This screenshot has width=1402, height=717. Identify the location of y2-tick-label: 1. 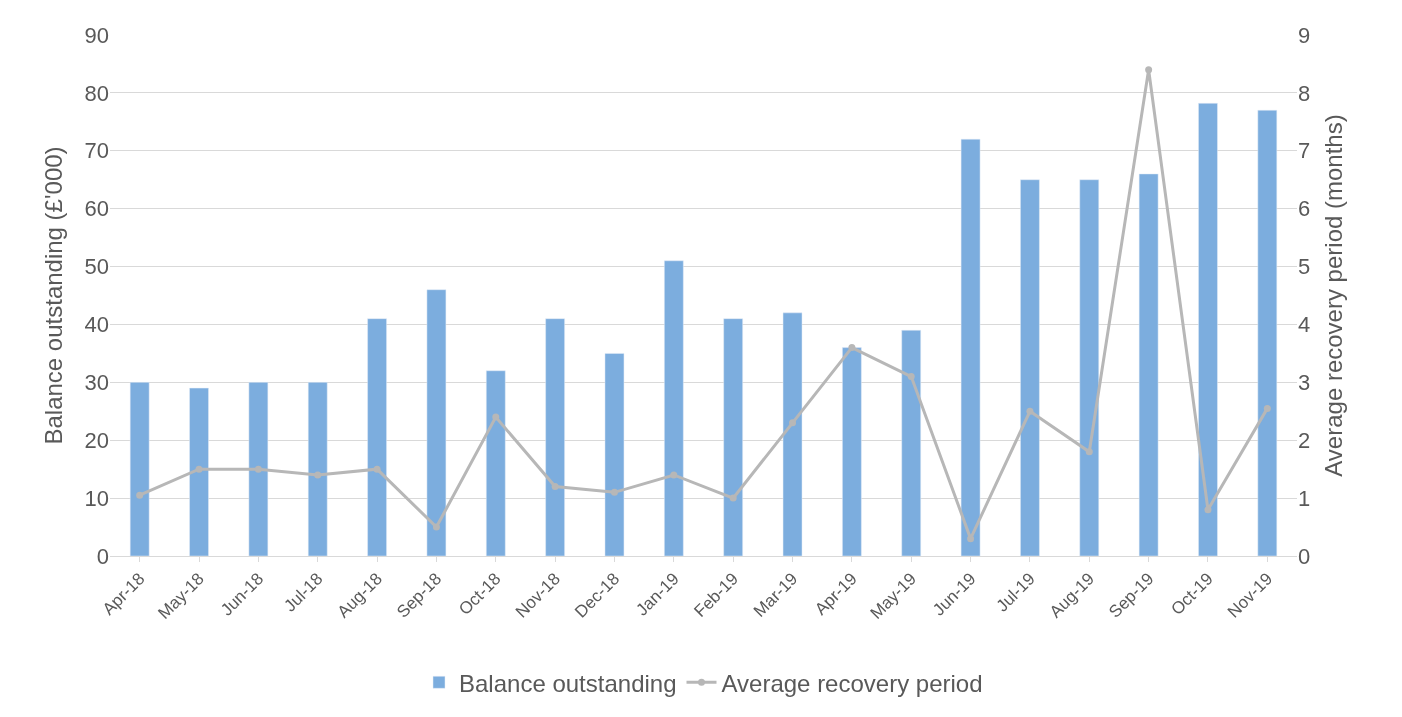
(1304, 498).